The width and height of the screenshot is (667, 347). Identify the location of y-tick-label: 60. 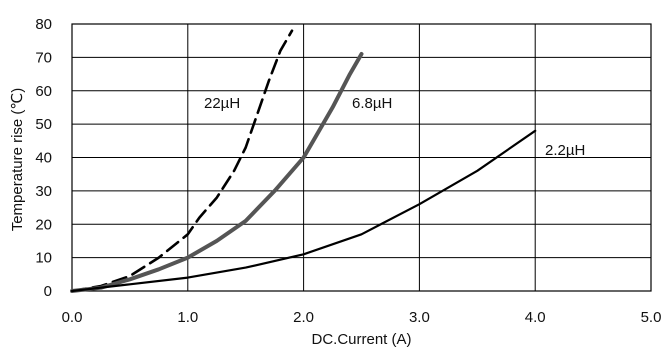
(43, 91).